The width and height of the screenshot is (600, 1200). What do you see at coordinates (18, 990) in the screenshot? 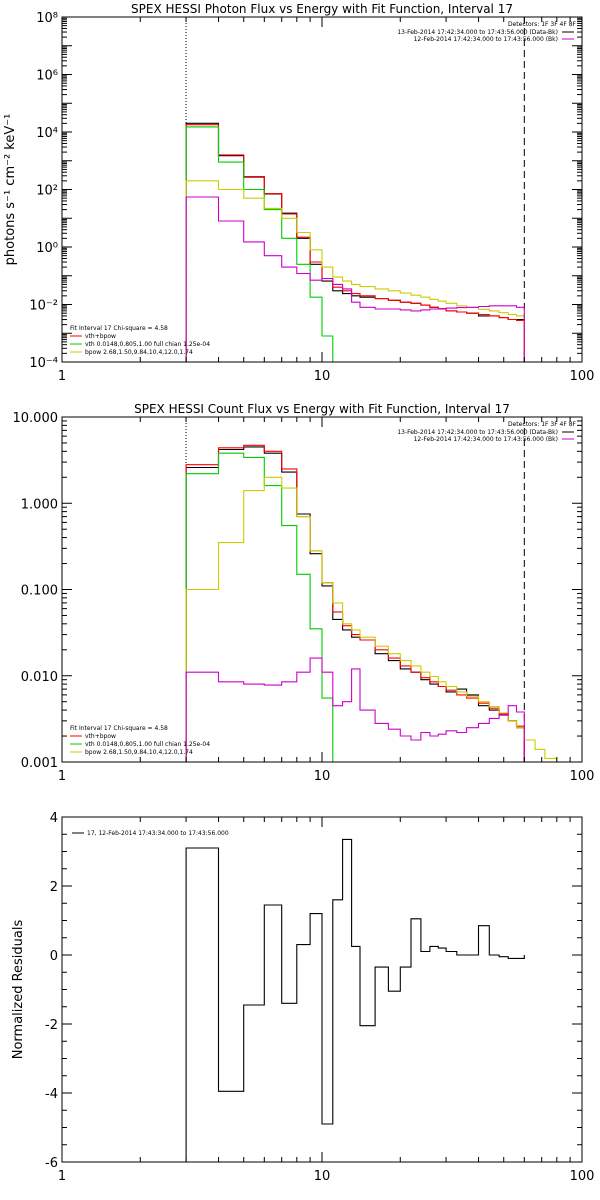
I see `y-axis-label: Normalized Residuals` at bounding box center [18, 990].